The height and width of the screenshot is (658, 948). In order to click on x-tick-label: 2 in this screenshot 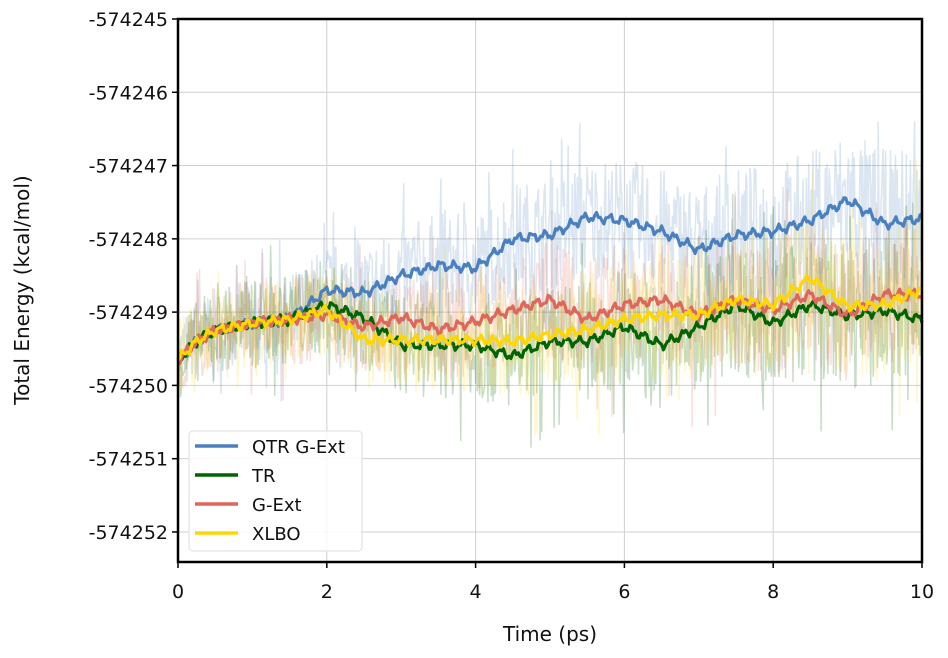, I will do `click(327, 592)`.